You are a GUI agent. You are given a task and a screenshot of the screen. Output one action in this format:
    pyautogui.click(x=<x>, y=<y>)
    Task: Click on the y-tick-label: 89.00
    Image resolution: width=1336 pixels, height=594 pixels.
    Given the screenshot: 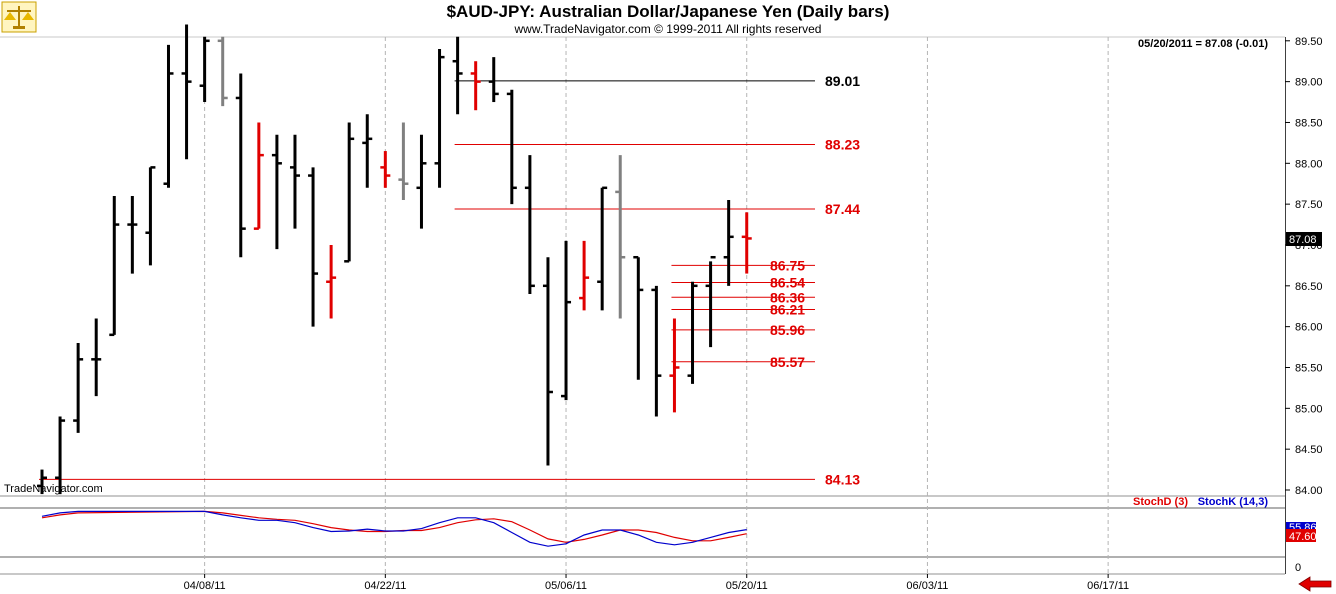 What is the action you would take?
    pyautogui.click(x=1309, y=83)
    